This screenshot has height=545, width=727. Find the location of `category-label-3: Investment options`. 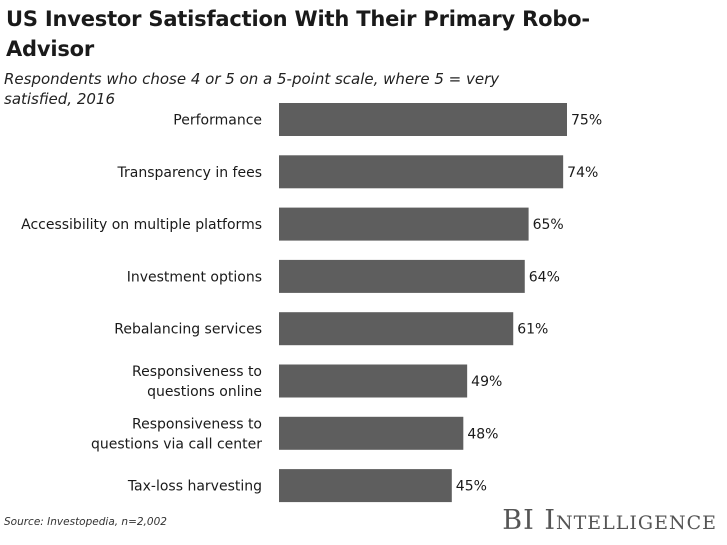

category-label-3: Investment options is located at coordinates (194, 277).